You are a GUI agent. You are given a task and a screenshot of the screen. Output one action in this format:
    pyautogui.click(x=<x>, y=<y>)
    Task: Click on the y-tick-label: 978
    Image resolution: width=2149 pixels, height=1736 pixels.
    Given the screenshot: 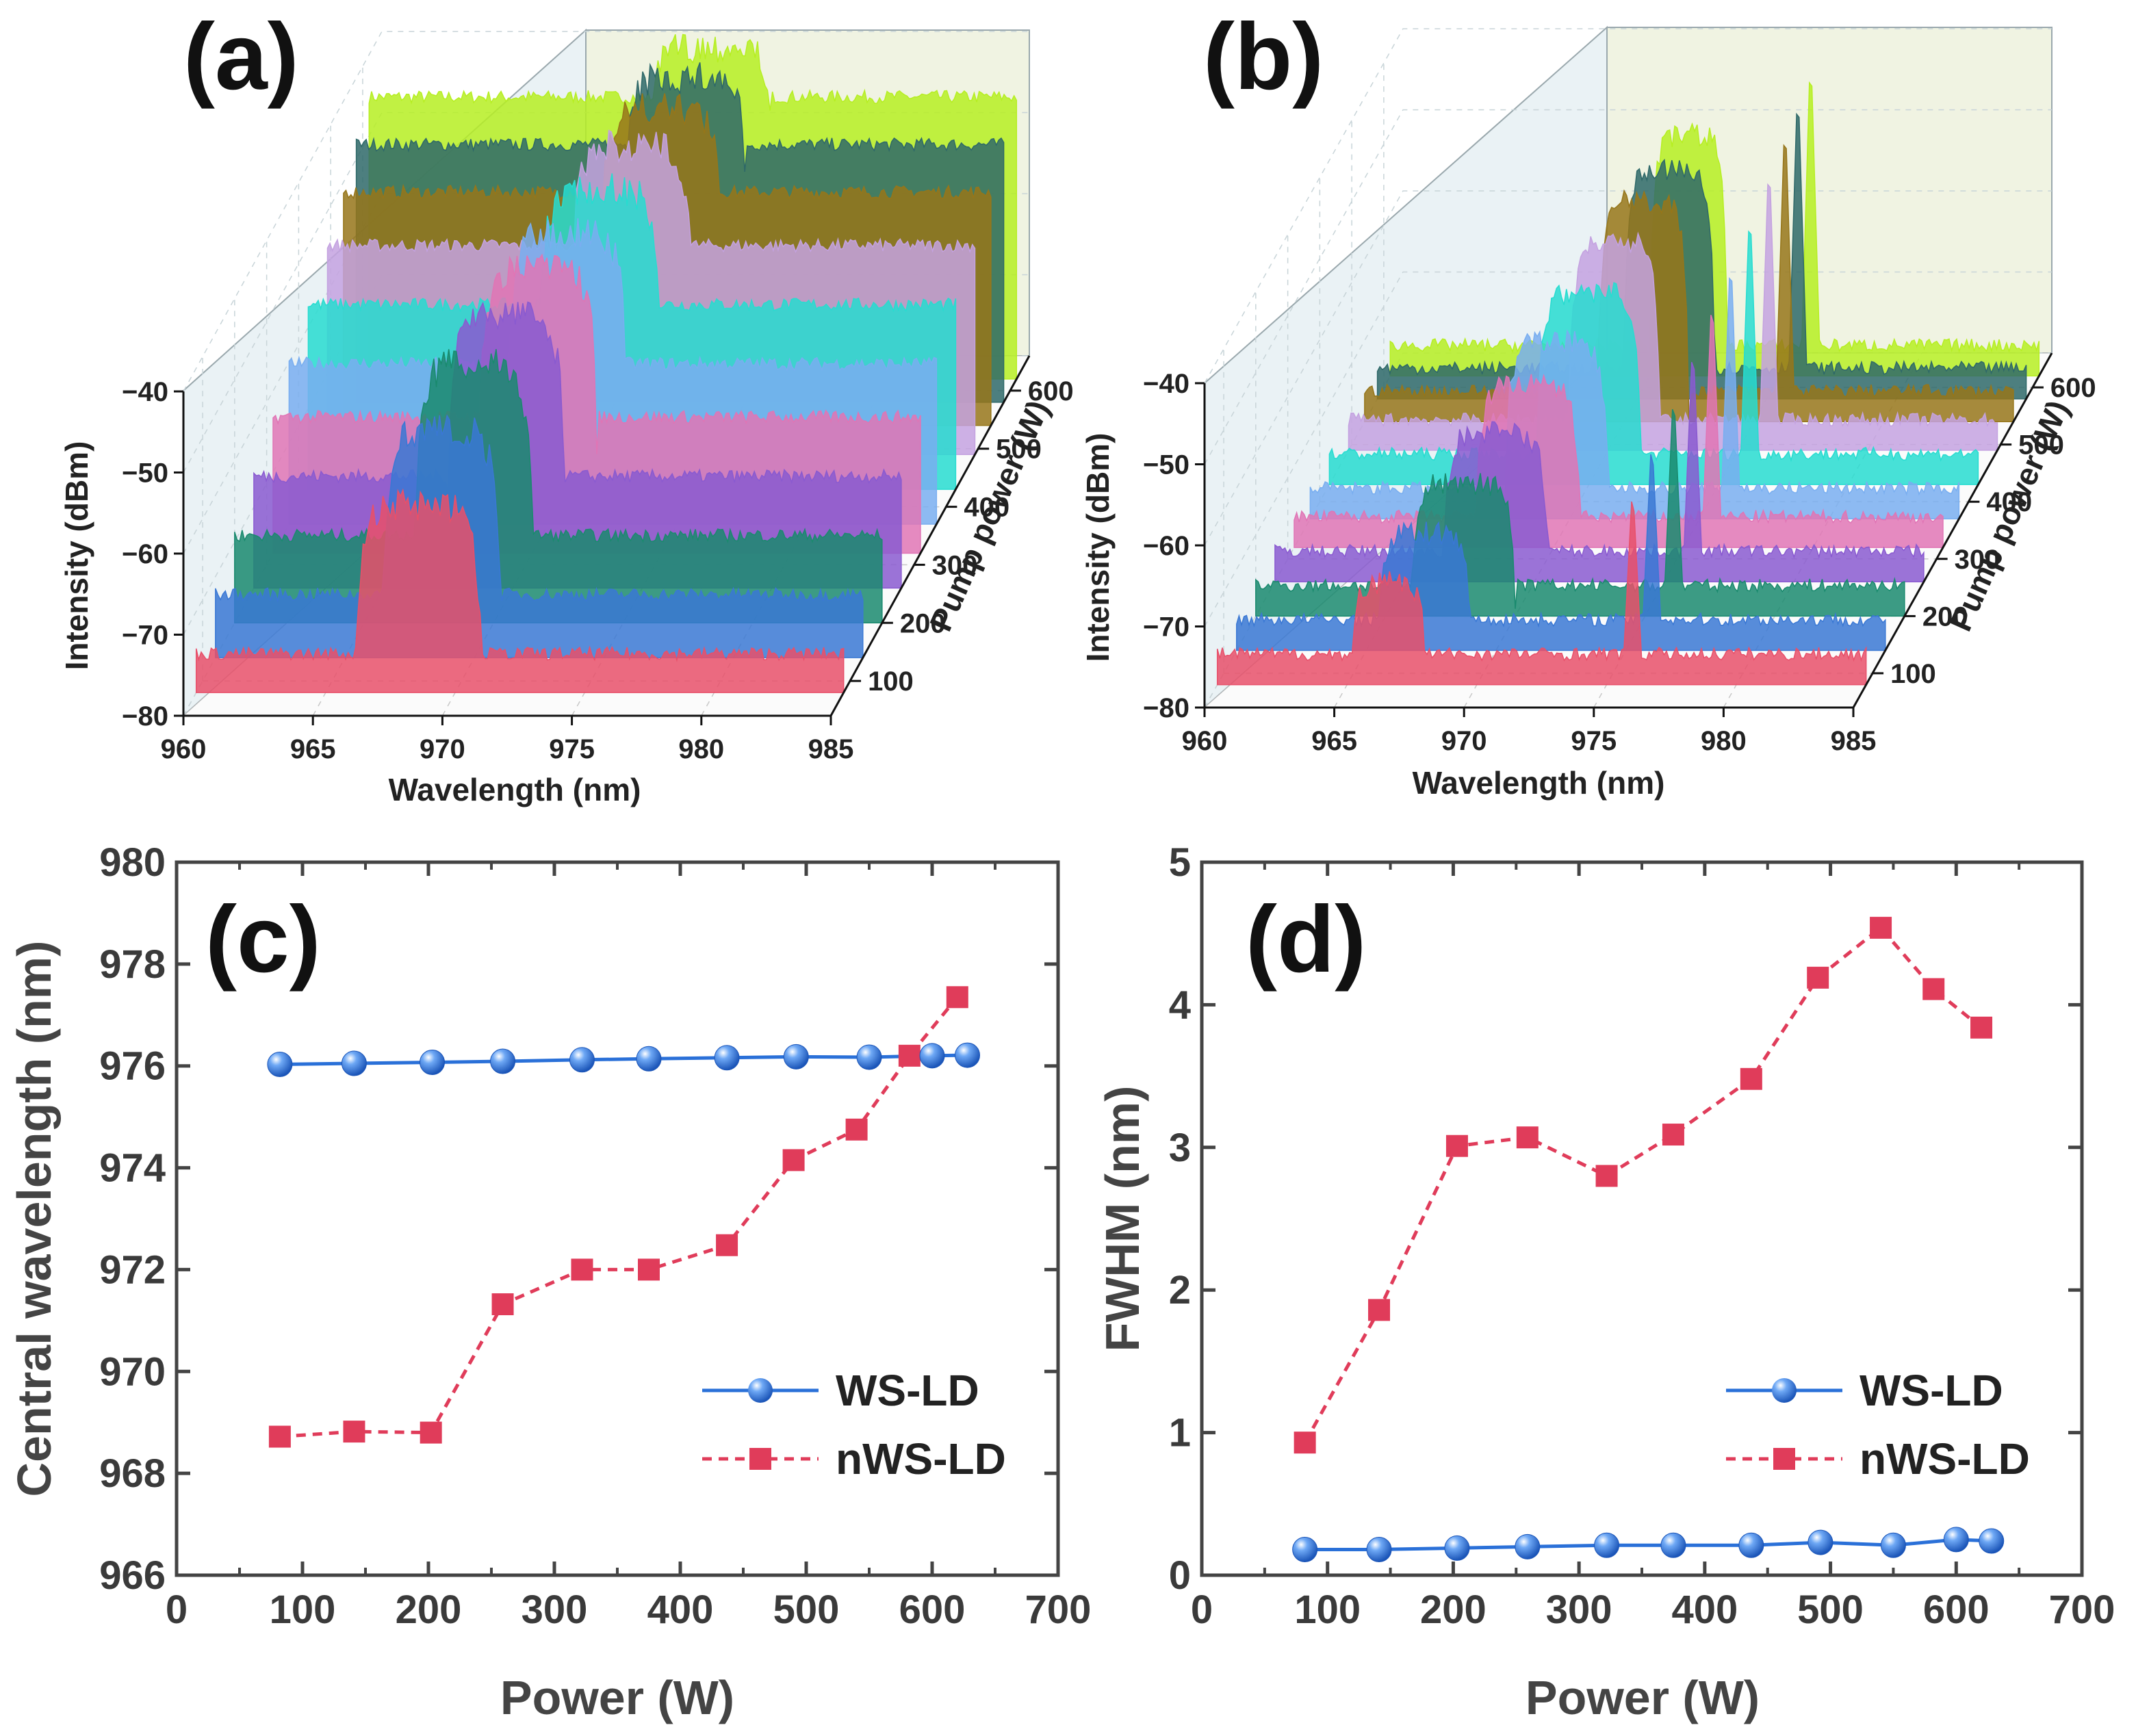 What is the action you would take?
    pyautogui.click(x=132, y=964)
    